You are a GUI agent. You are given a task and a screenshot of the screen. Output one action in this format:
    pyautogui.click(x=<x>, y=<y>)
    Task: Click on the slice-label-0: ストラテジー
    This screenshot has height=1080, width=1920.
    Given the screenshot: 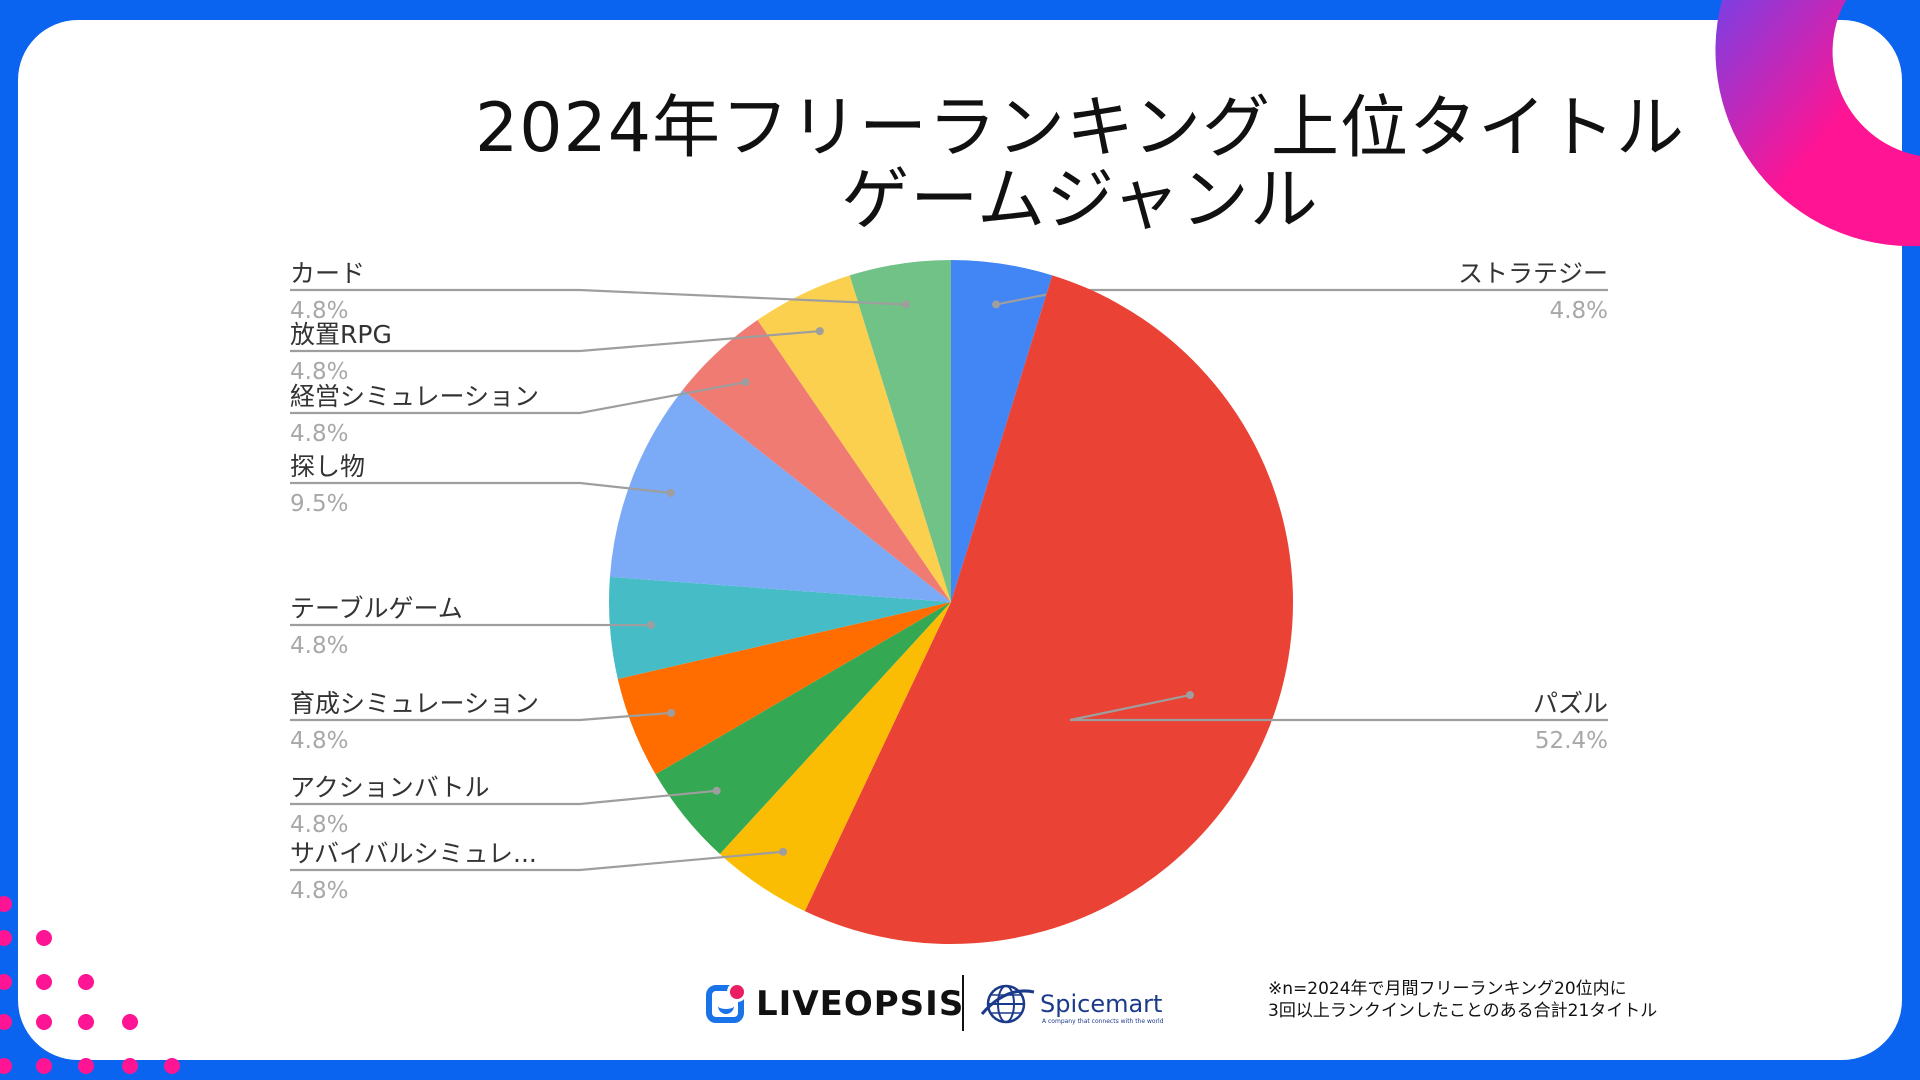 What is the action you would take?
    pyautogui.click(x=1533, y=273)
    